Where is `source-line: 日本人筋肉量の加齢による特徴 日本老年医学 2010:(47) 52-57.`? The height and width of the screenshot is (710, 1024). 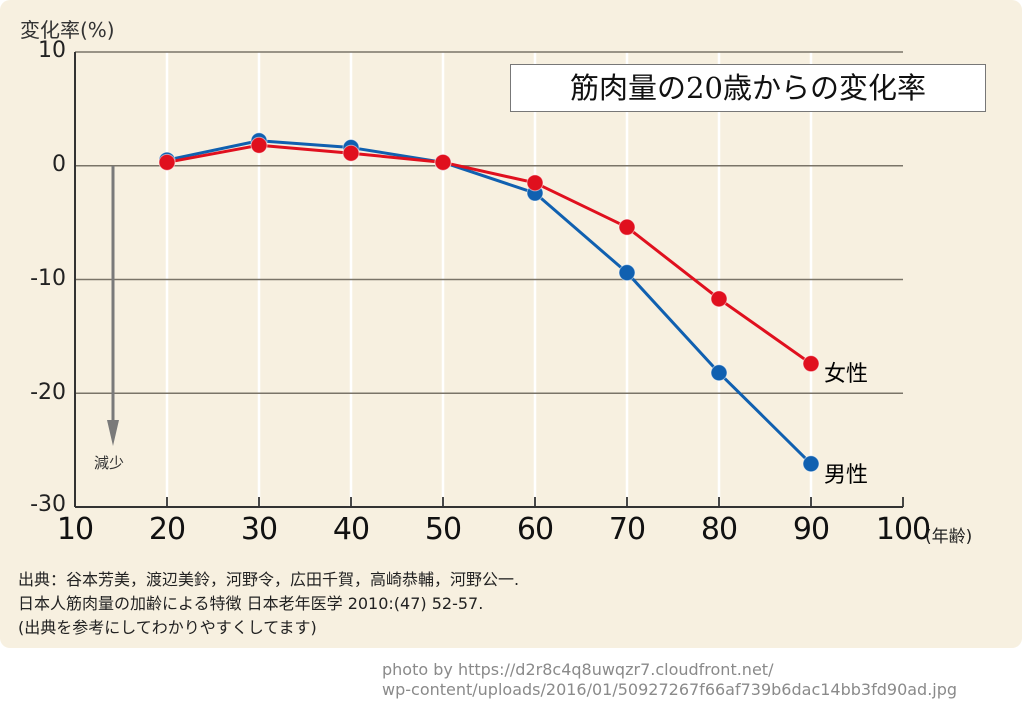 source-line: 日本人筋肉量の加齢による特徴 日本老年医学 2010:(47) 52-57. is located at coordinates (251, 603).